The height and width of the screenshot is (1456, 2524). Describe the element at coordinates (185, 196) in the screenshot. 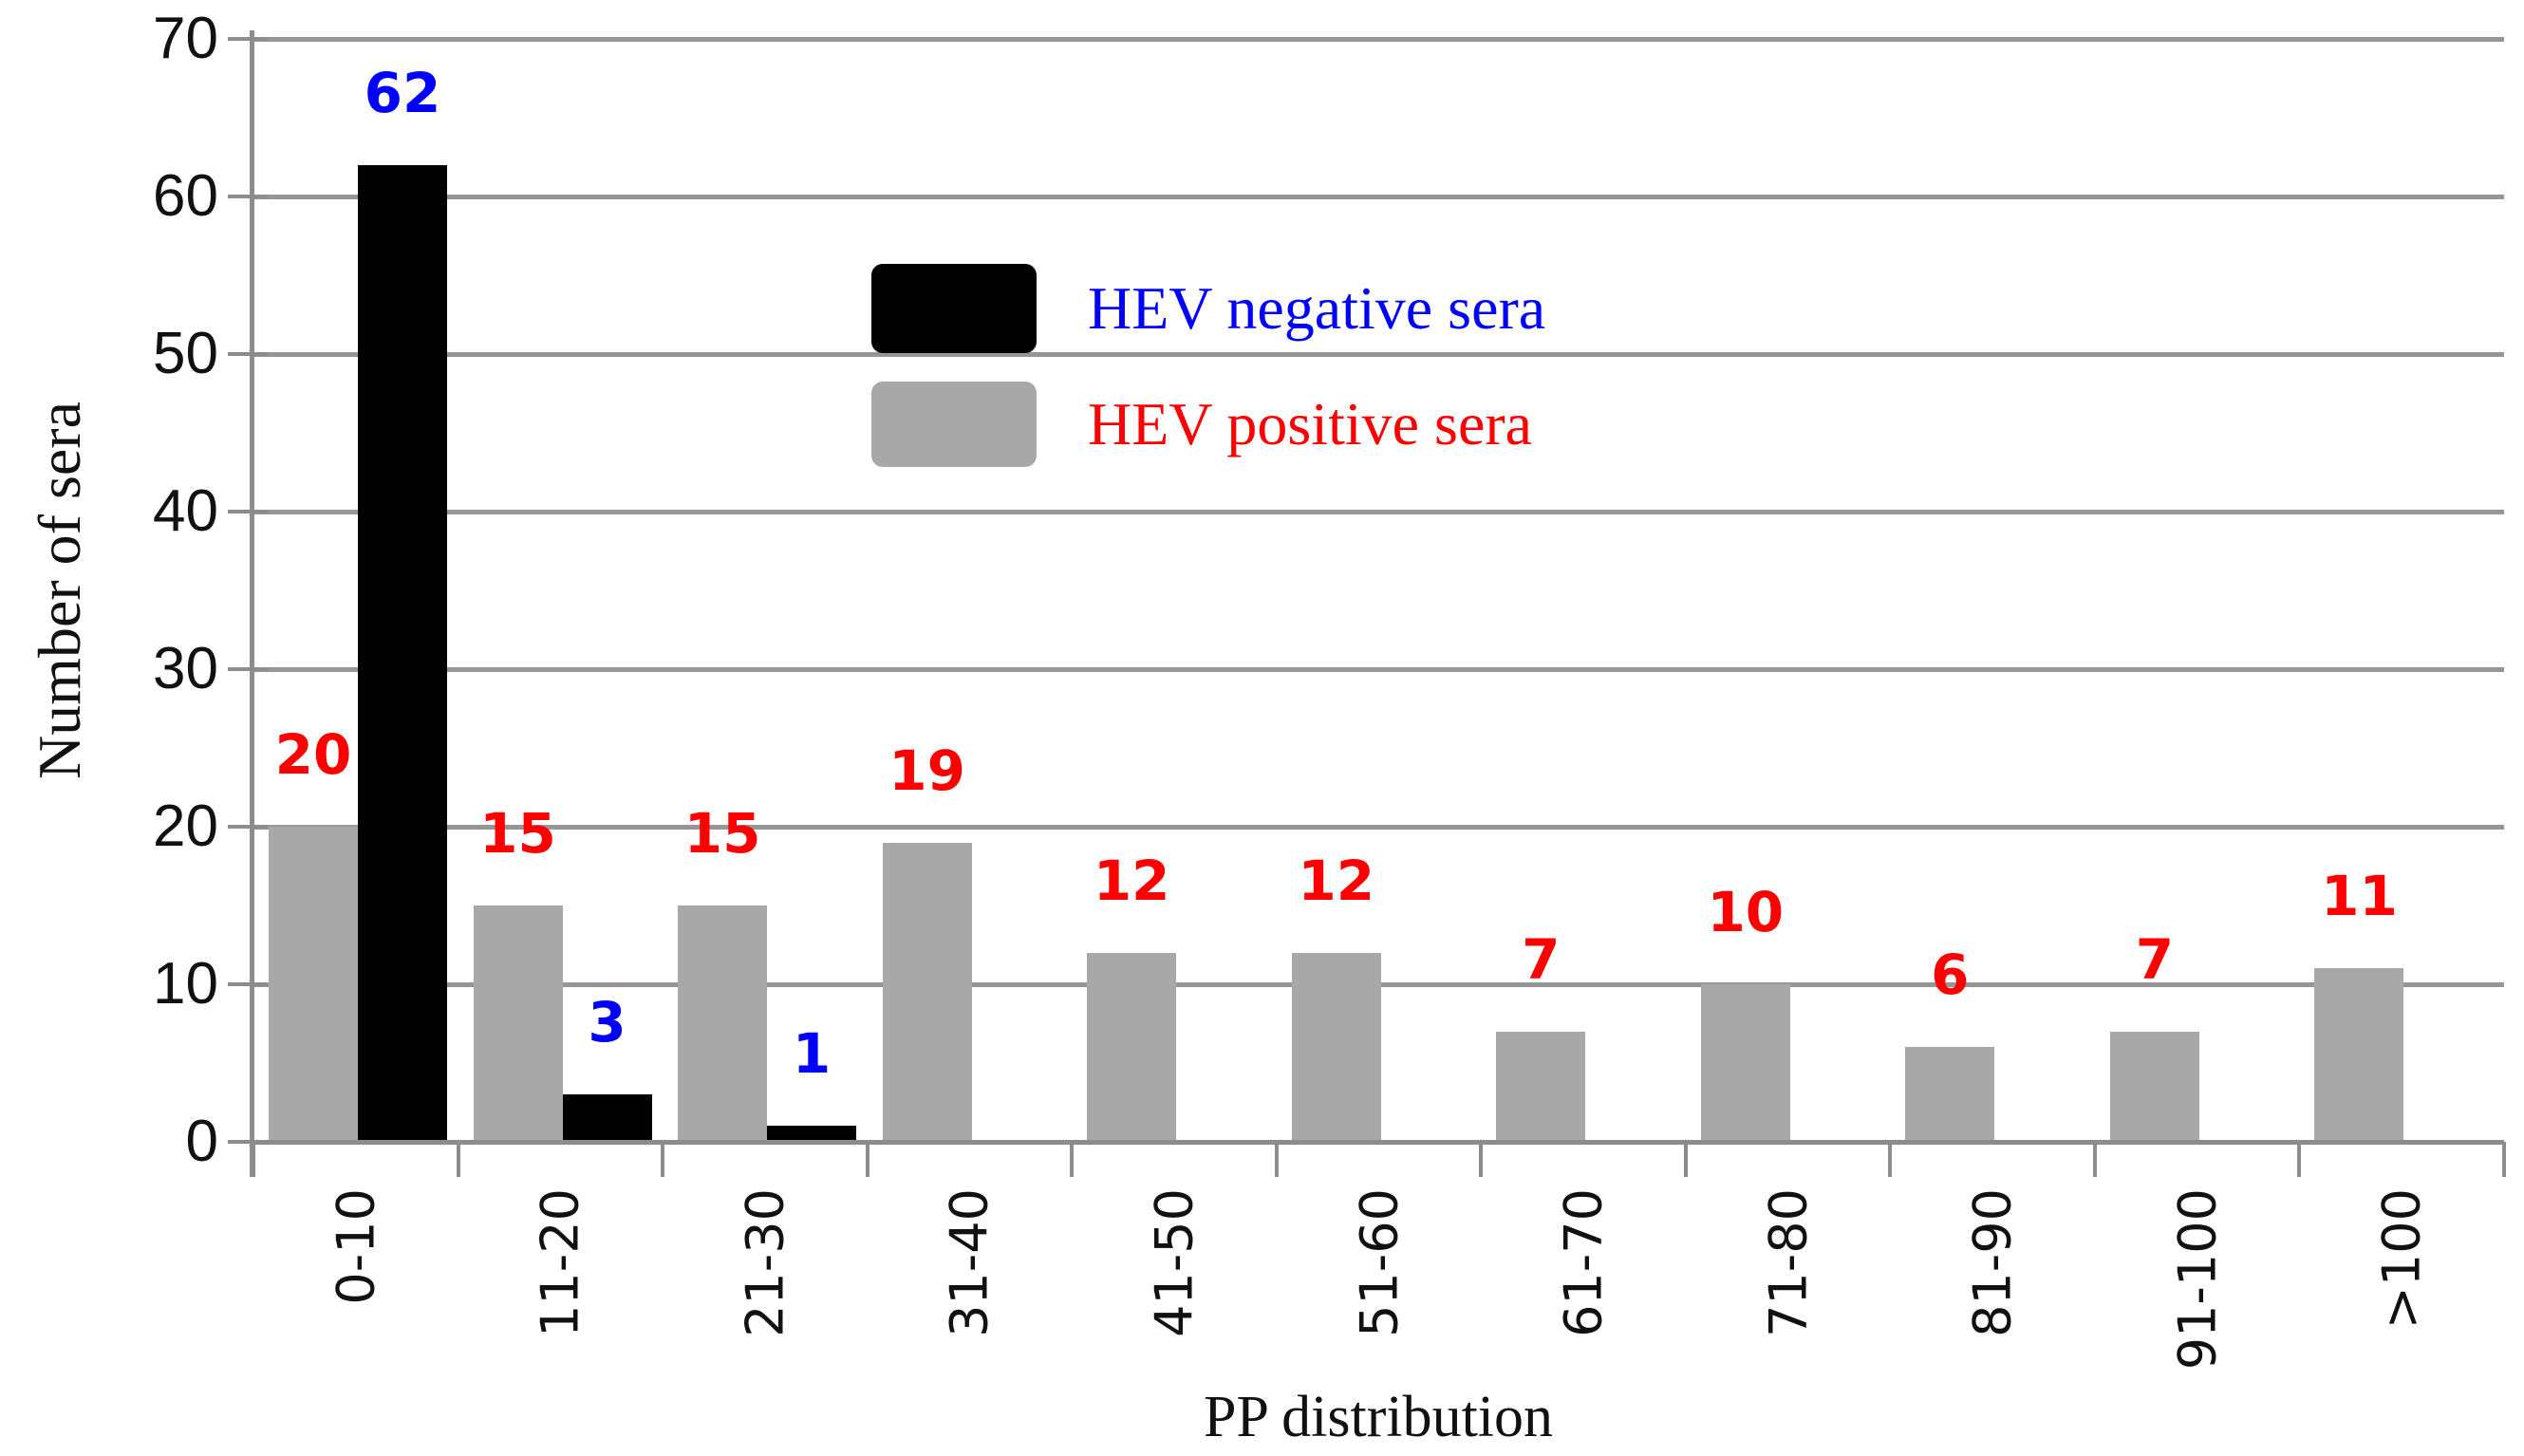

I see `y-tick-label-60: 60` at that location.